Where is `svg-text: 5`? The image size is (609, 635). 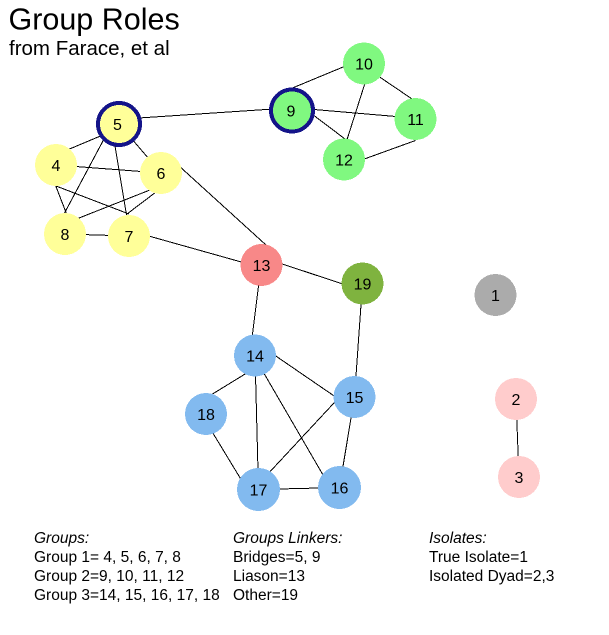
svg-text: 5 is located at coordinates (117, 125).